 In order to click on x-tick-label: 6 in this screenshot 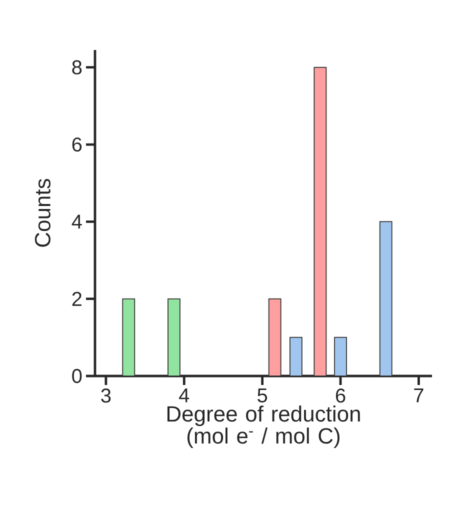, I will do `click(341, 395)`.